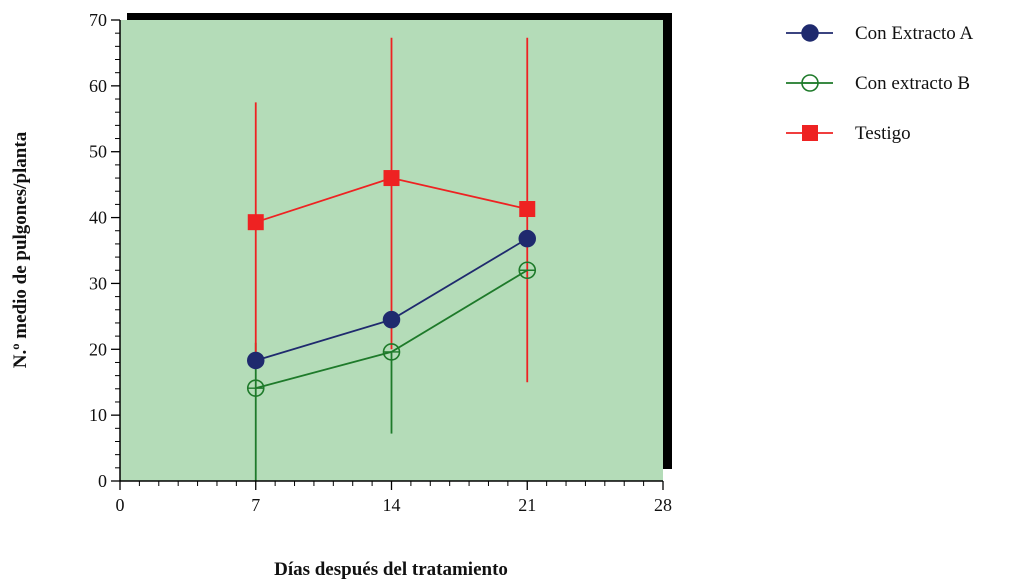  Describe the element at coordinates (391, 283) in the screenshot. I see `series-markers` at that location.